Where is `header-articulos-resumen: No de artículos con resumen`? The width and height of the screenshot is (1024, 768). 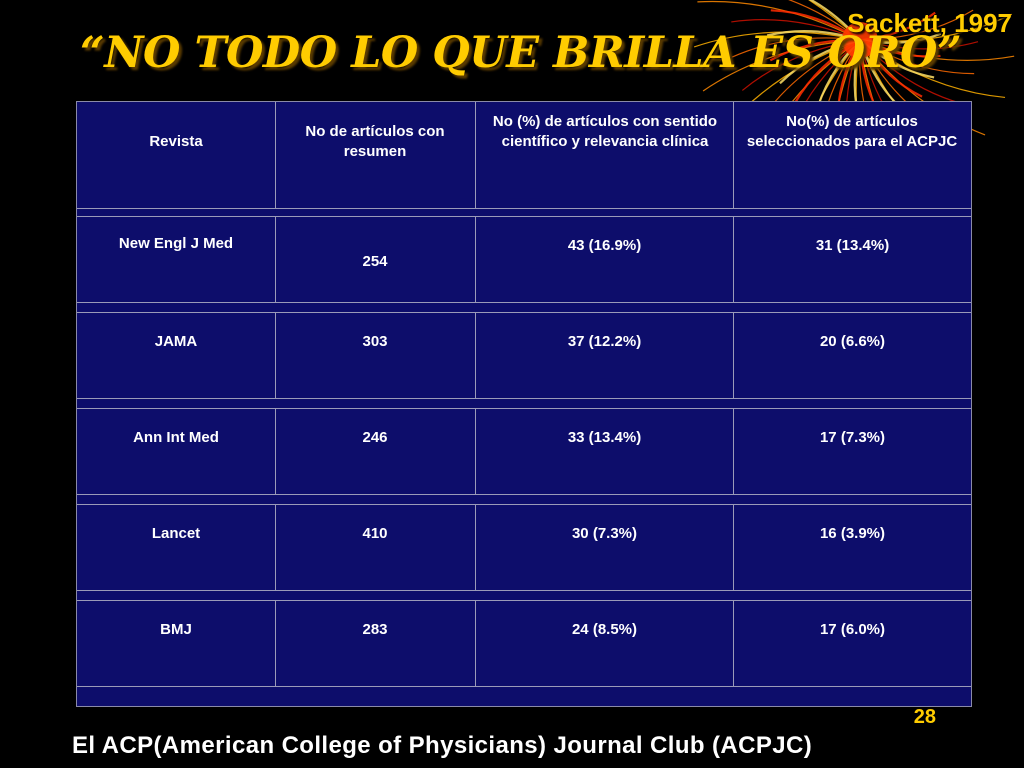 header-articulos-resumen: No de artículos con resumen is located at coordinates (375, 141).